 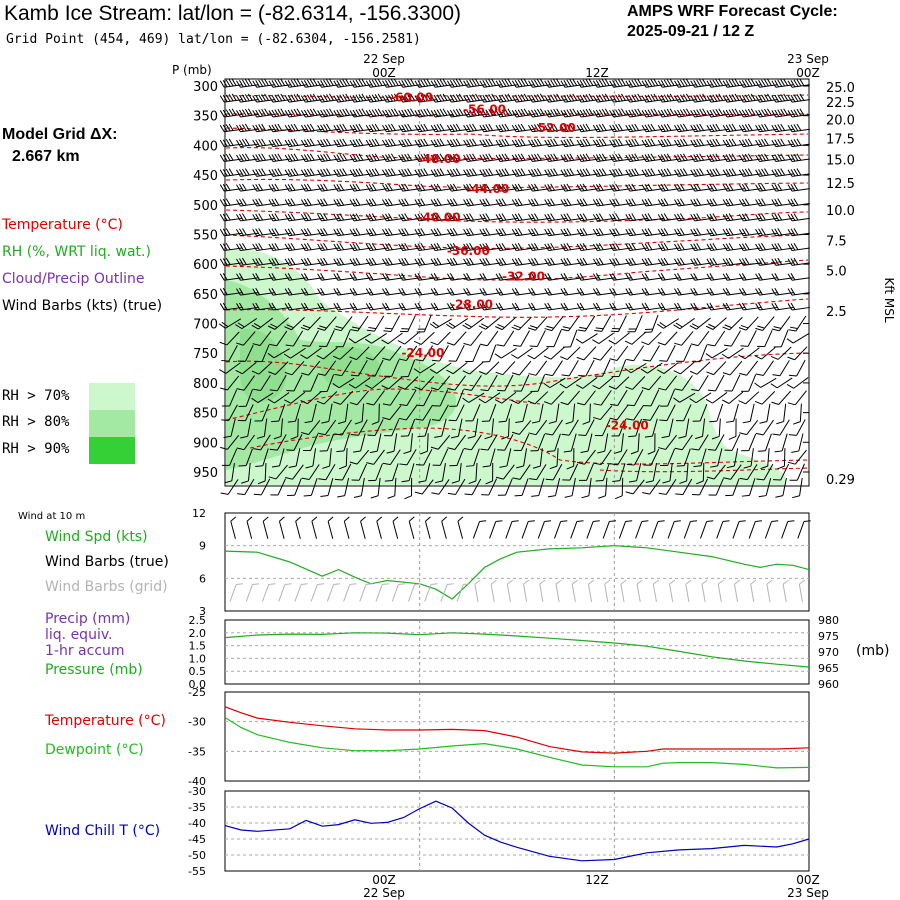 What do you see at coordinates (383, 404) in the screenshot?
I see `temp-contour-24b` at bounding box center [383, 404].